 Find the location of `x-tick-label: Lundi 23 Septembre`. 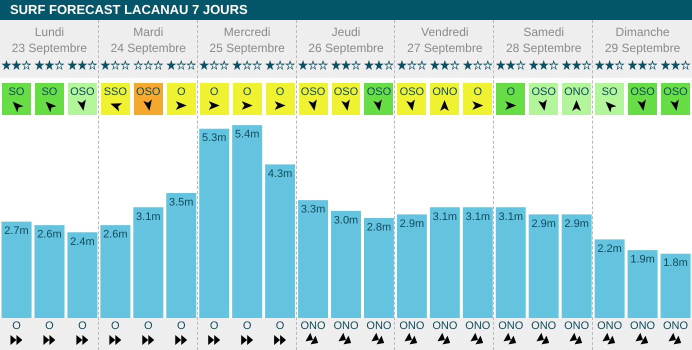

x-tick-label: Lundi 23 Septembre is located at coordinates (49, 40).